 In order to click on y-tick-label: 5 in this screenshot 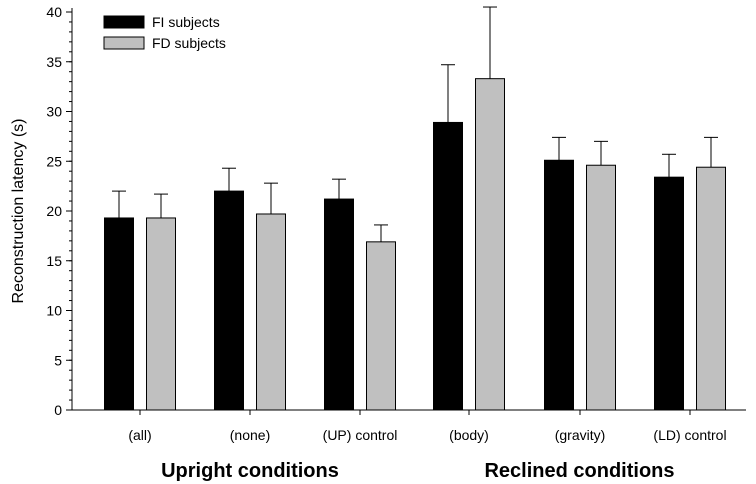, I will do `click(58, 360)`.